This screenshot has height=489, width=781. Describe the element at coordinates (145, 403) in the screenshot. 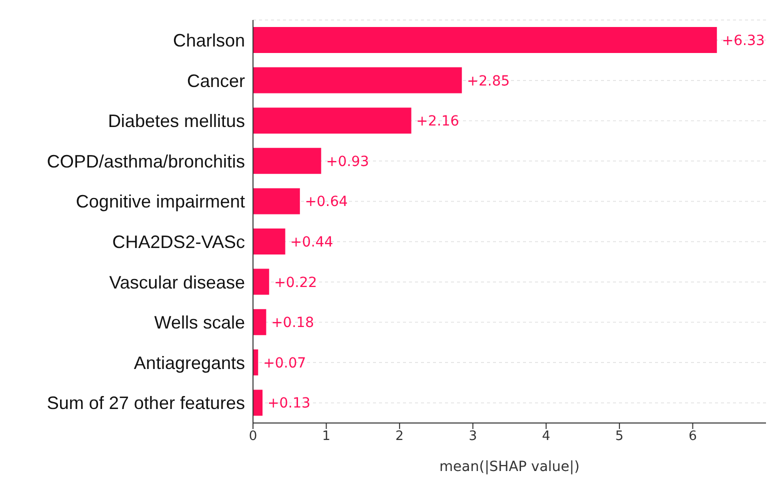

I see `y-tick-label: Sum of 27 other features` at that location.